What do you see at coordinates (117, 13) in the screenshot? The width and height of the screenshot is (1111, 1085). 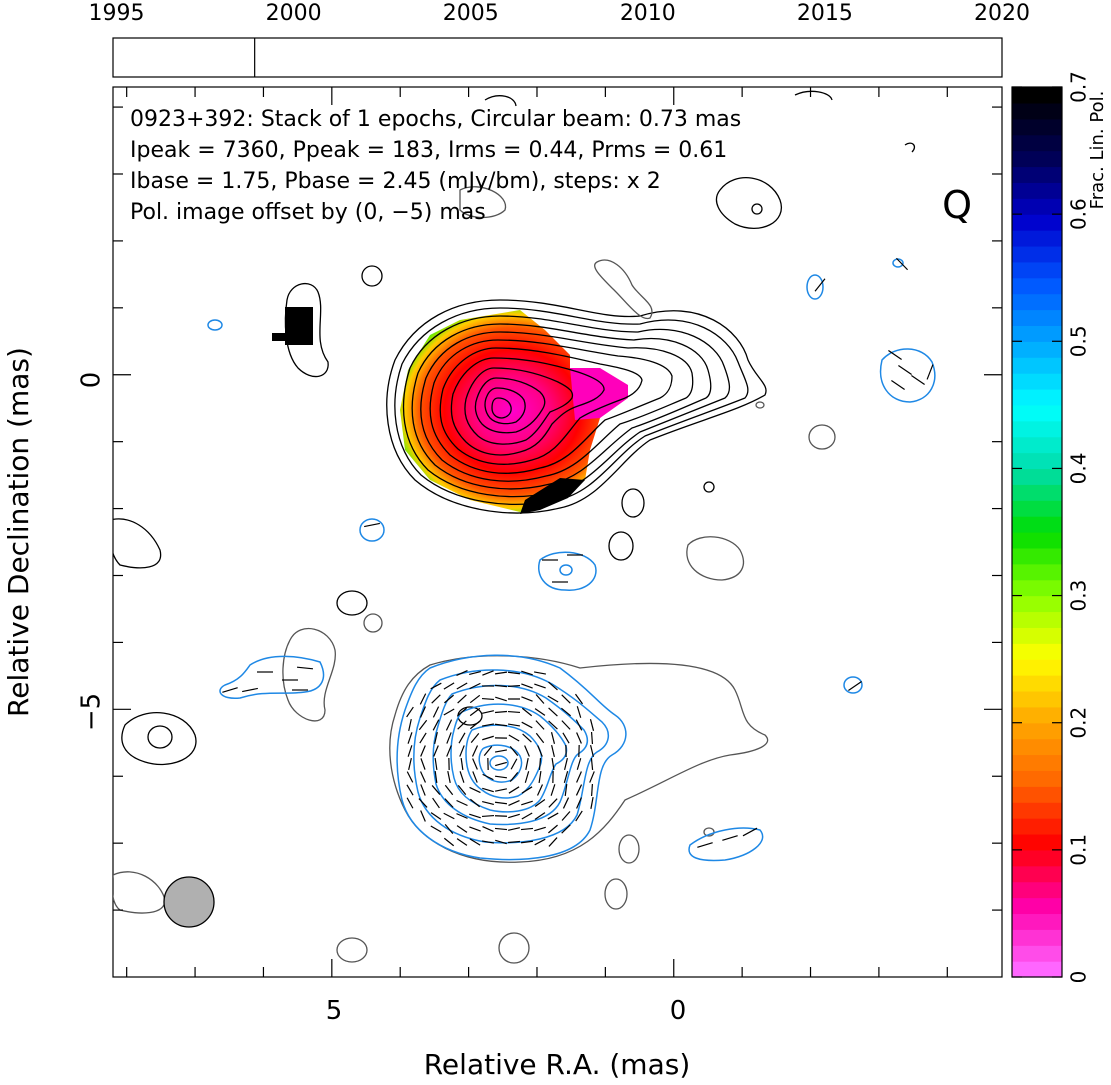 I see `timeline-year-1995: 1995` at bounding box center [117, 13].